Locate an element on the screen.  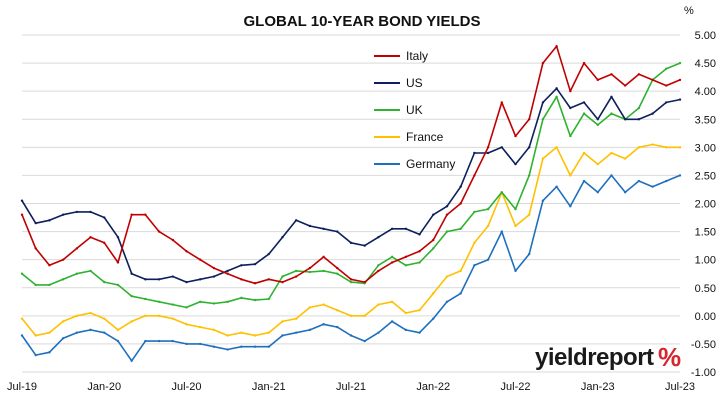
x-tick-label: Jul-19 is located at coordinates (22, 387).